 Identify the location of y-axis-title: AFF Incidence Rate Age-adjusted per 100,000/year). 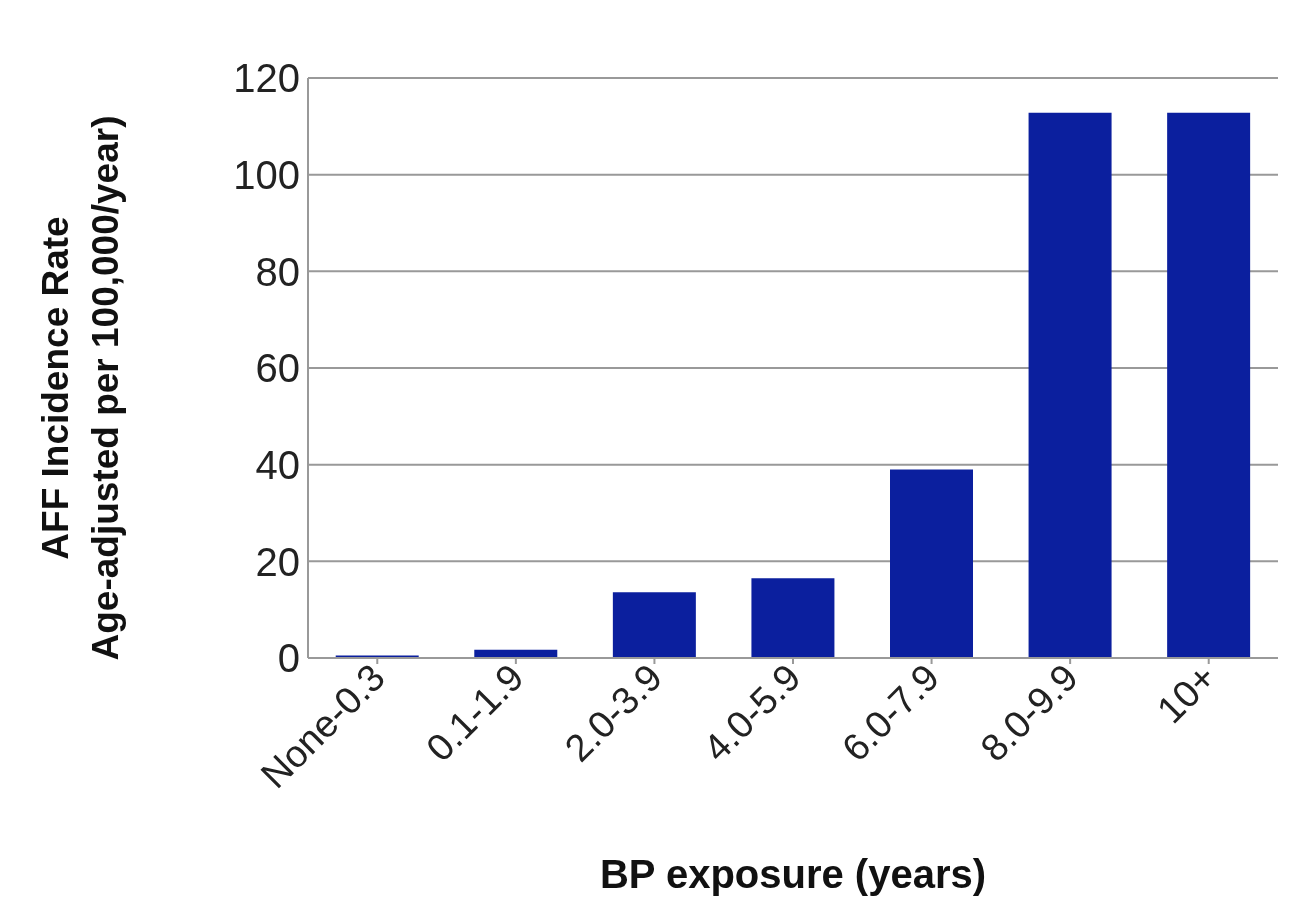
(80, 388).